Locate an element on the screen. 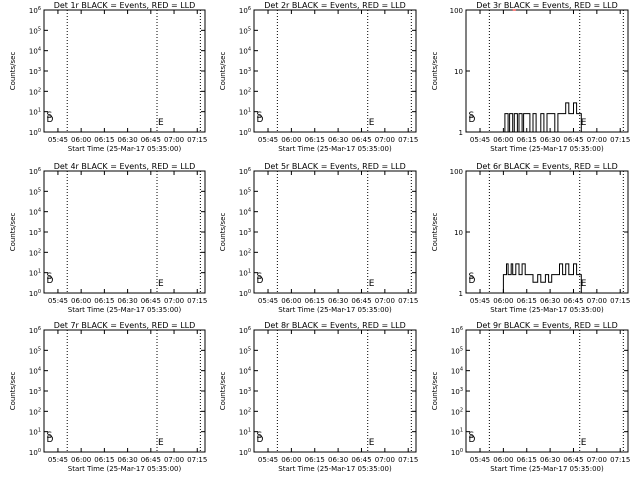  panel-title: Det 1r BLACK = Events, RED = LLD is located at coordinates (125, 5).